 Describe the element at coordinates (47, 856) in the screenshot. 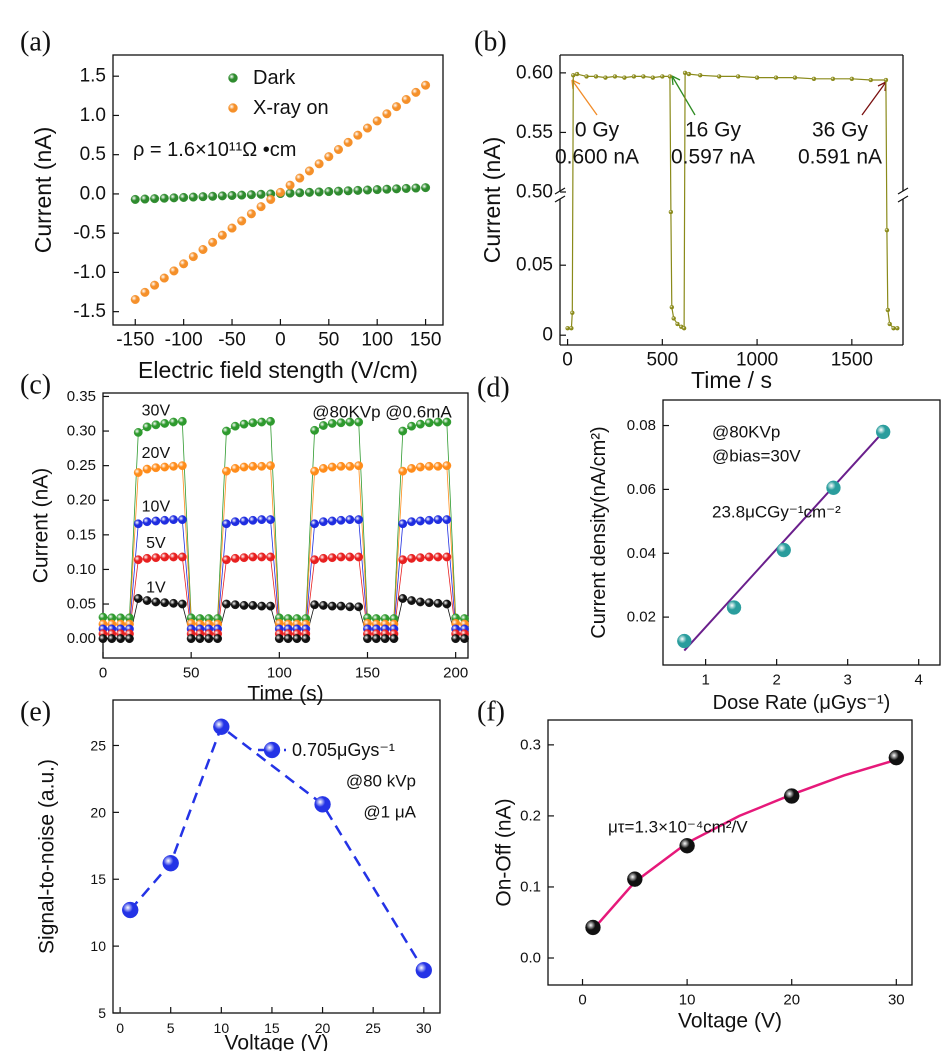

I see `y-axis-label: Signal-to-noise (a.u.)` at that location.